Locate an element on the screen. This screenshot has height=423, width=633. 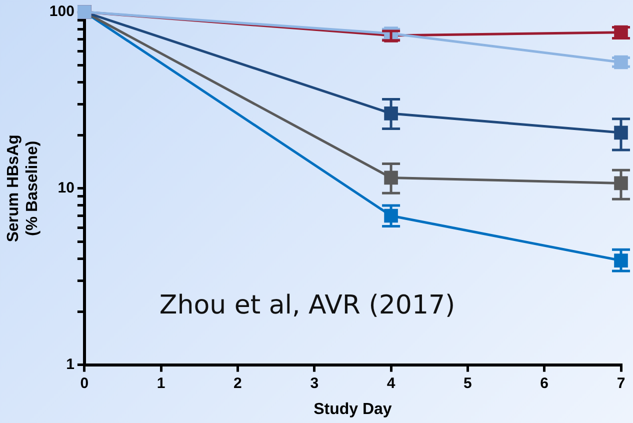
x-axis-title: Study Day is located at coordinates (353, 409).